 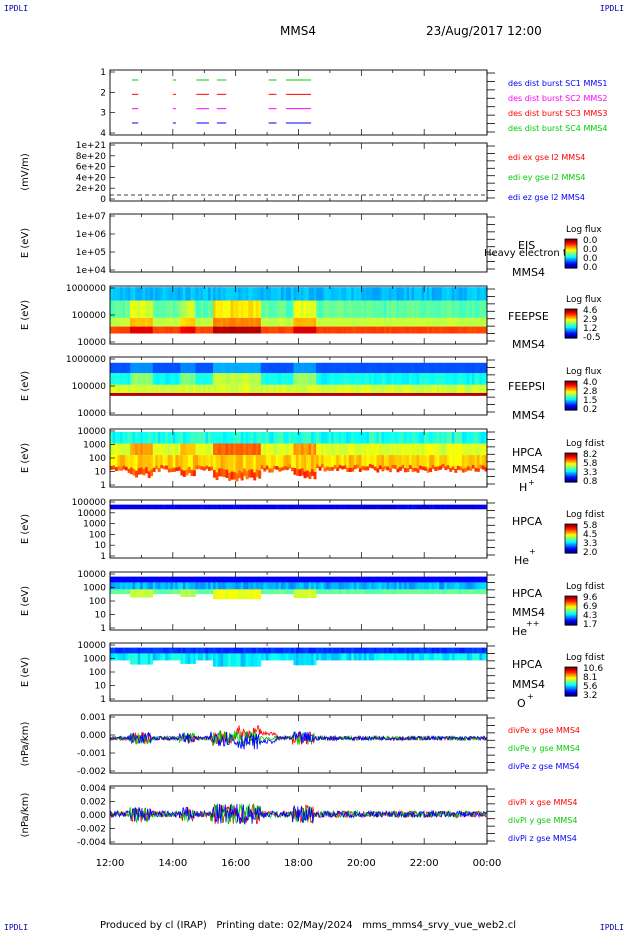 I want to click on colorbar-tick-label: 0.2, so click(x=590, y=410).